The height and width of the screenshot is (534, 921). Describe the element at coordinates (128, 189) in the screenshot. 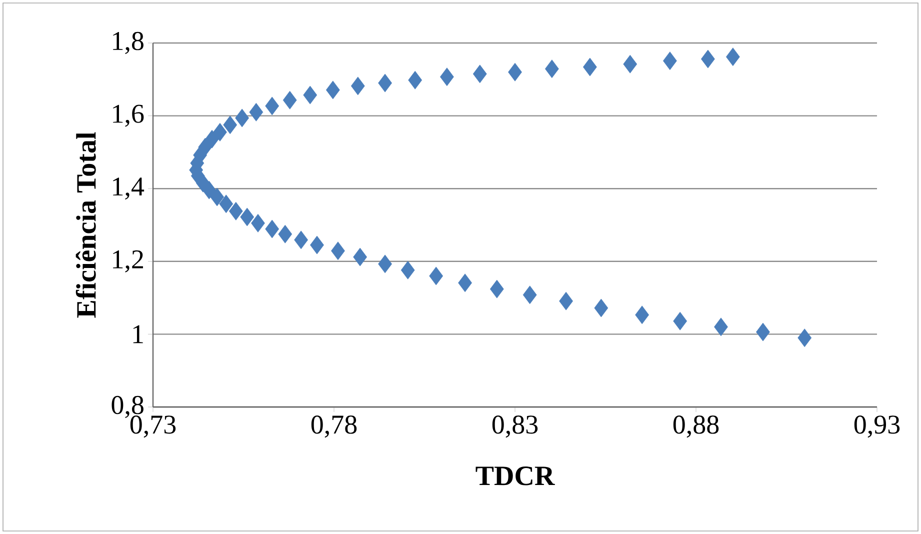

I see `y-tick-label: 1,4` at that location.